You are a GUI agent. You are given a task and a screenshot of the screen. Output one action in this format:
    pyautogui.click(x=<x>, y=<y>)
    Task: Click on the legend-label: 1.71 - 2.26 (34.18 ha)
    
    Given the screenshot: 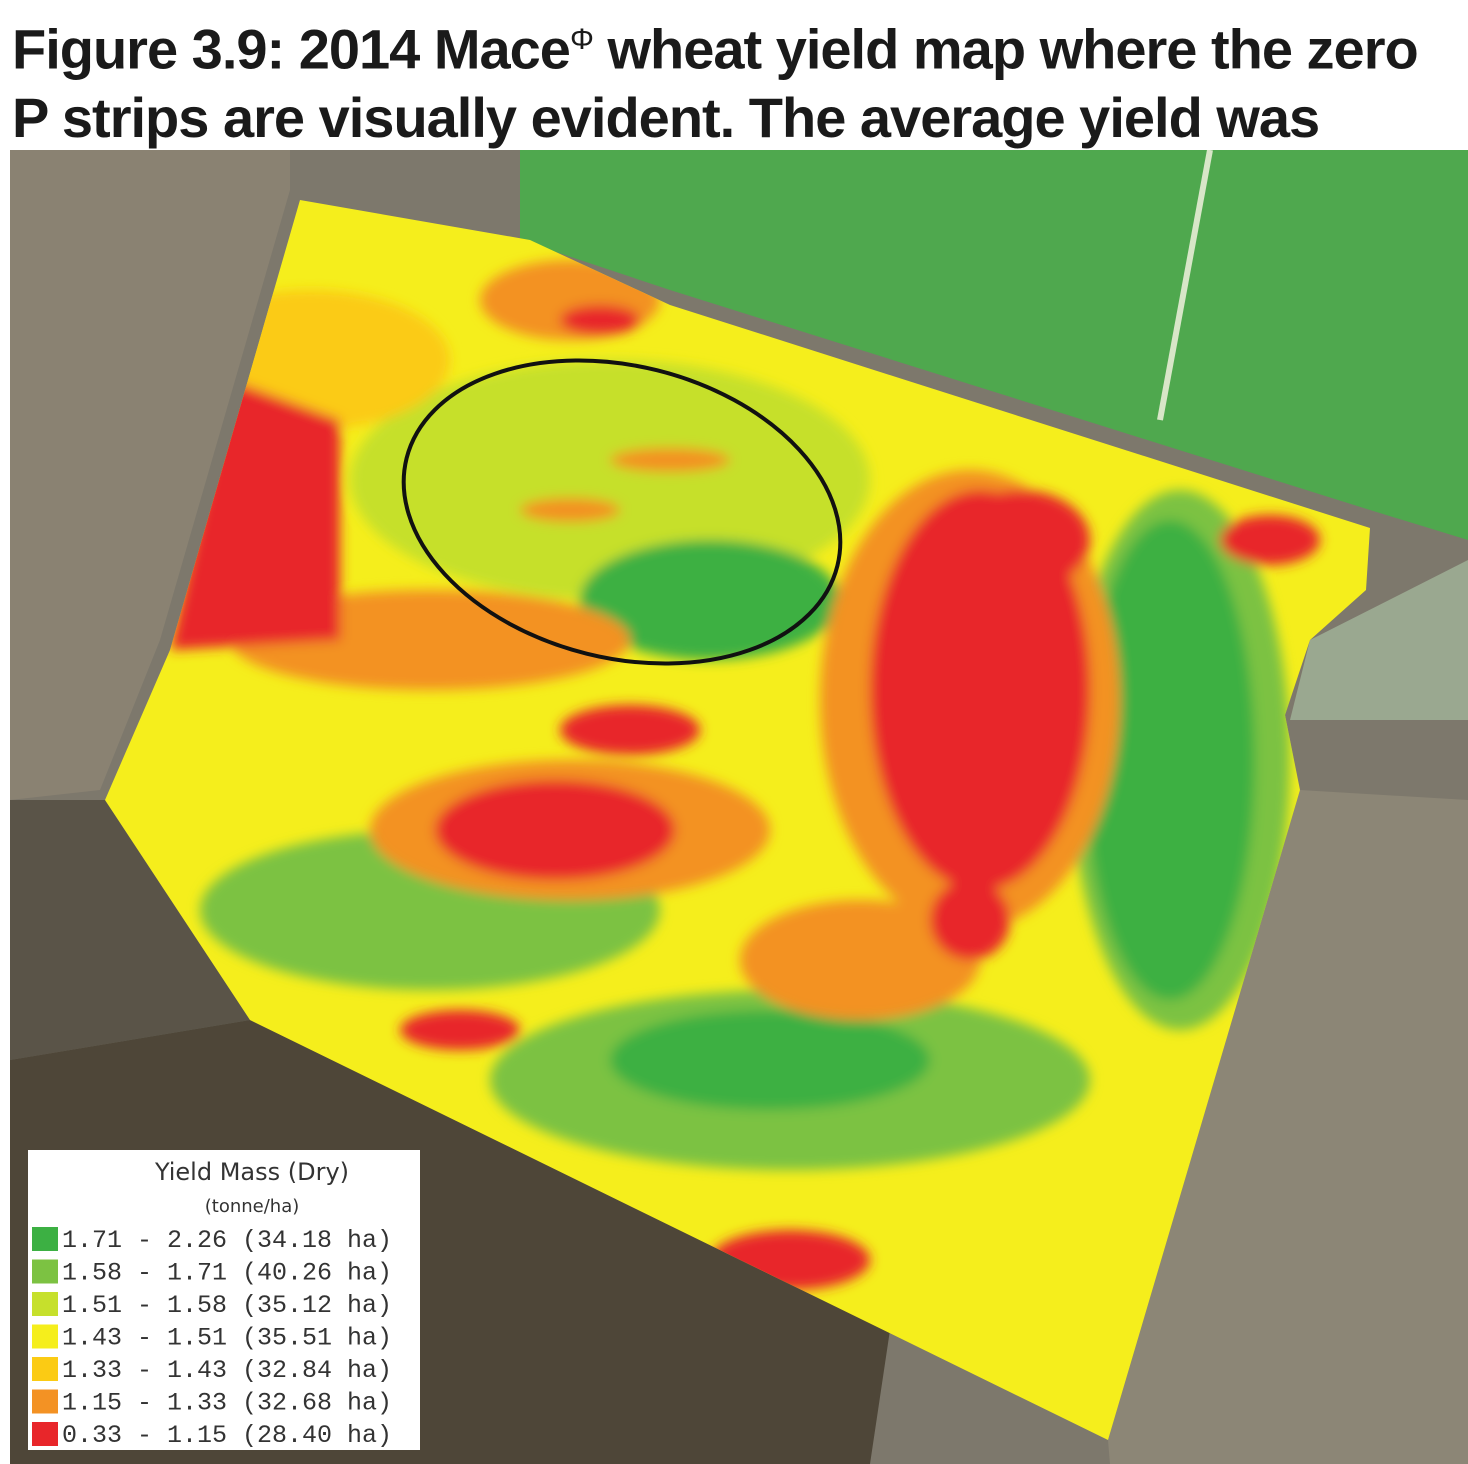 What is the action you would take?
    pyautogui.click(x=227, y=1240)
    